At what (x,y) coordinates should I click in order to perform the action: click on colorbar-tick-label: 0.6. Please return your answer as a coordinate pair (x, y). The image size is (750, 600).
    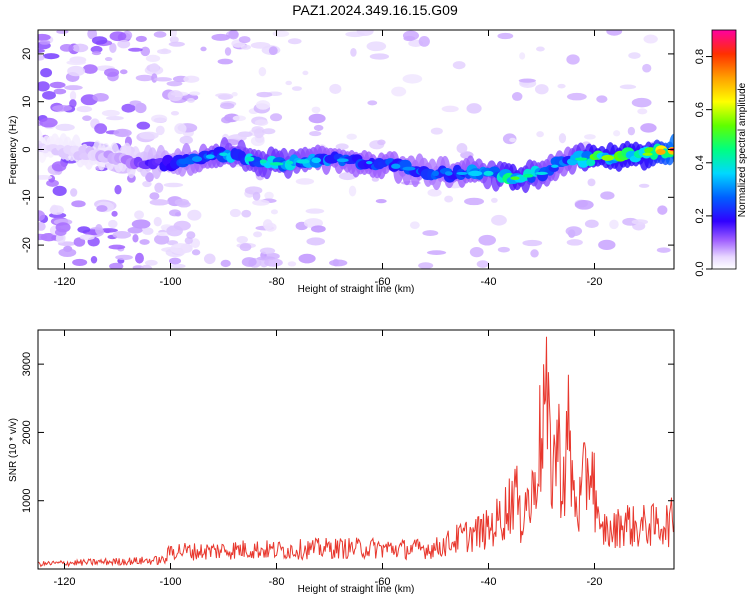
    Looking at the image, I should click on (700, 109).